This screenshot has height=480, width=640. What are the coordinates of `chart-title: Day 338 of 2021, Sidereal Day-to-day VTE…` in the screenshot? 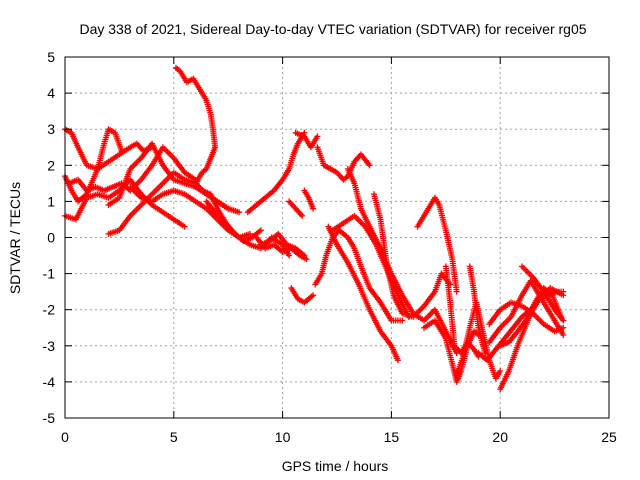 It's located at (332, 29).